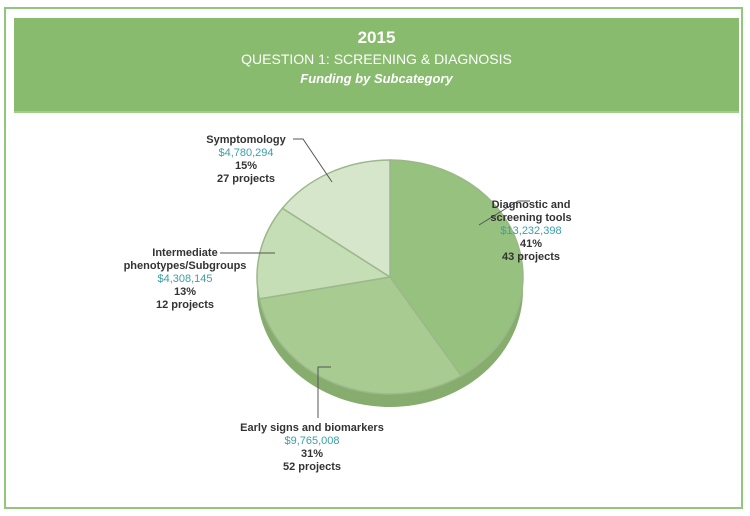 The image size is (750, 516). I want to click on slice-projects: 27 projects, so click(246, 179).